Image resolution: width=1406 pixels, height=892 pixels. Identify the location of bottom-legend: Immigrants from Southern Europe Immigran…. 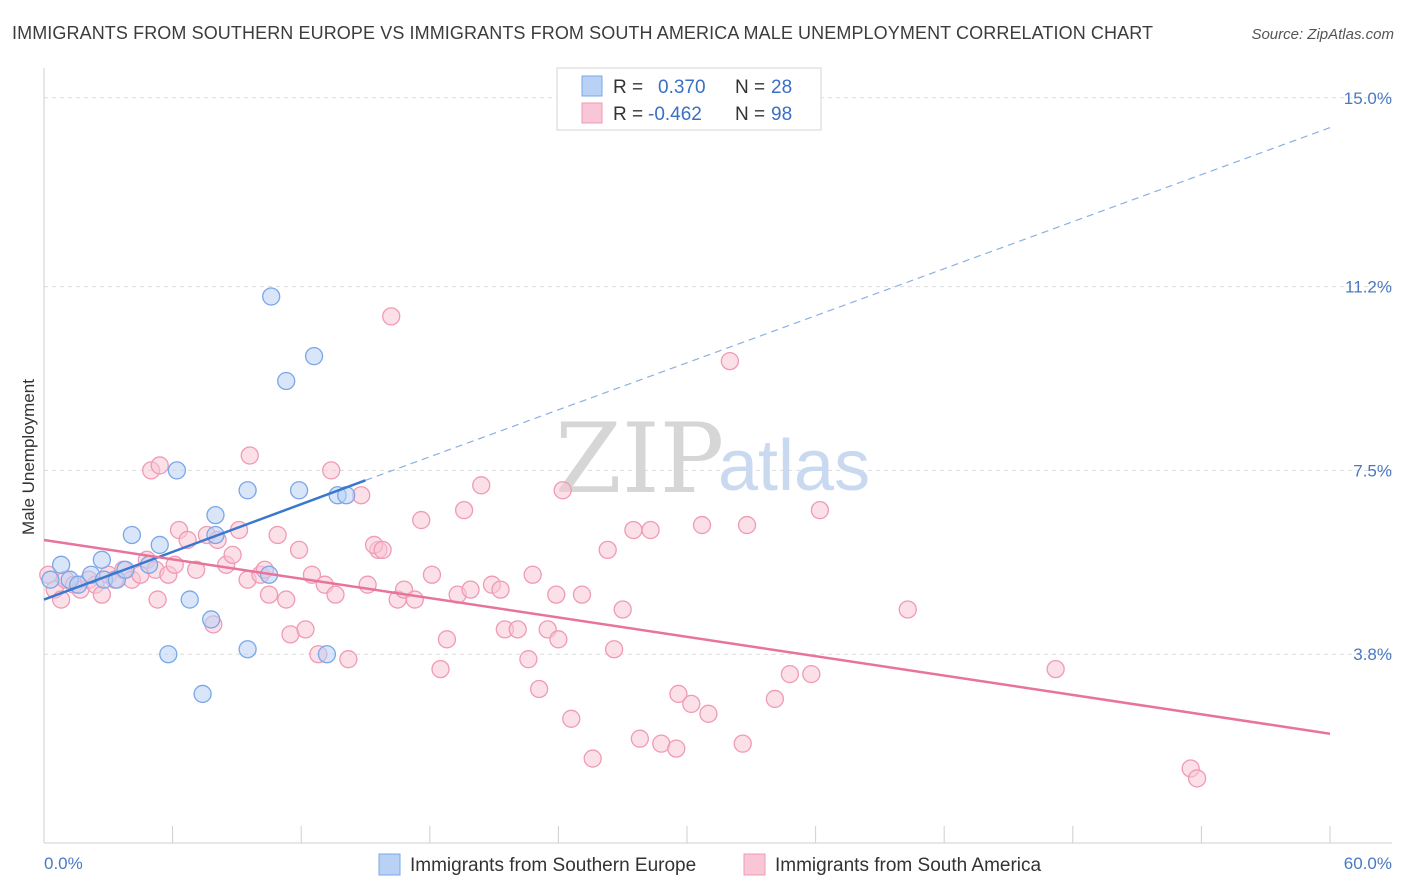
(710, 864).